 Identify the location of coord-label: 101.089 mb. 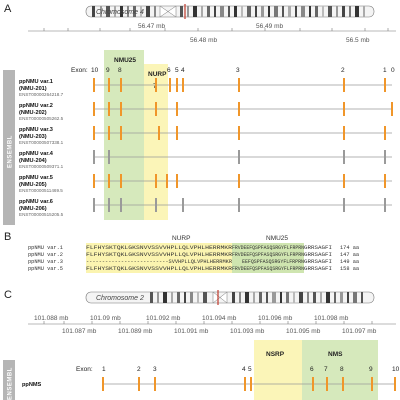
(135, 331).